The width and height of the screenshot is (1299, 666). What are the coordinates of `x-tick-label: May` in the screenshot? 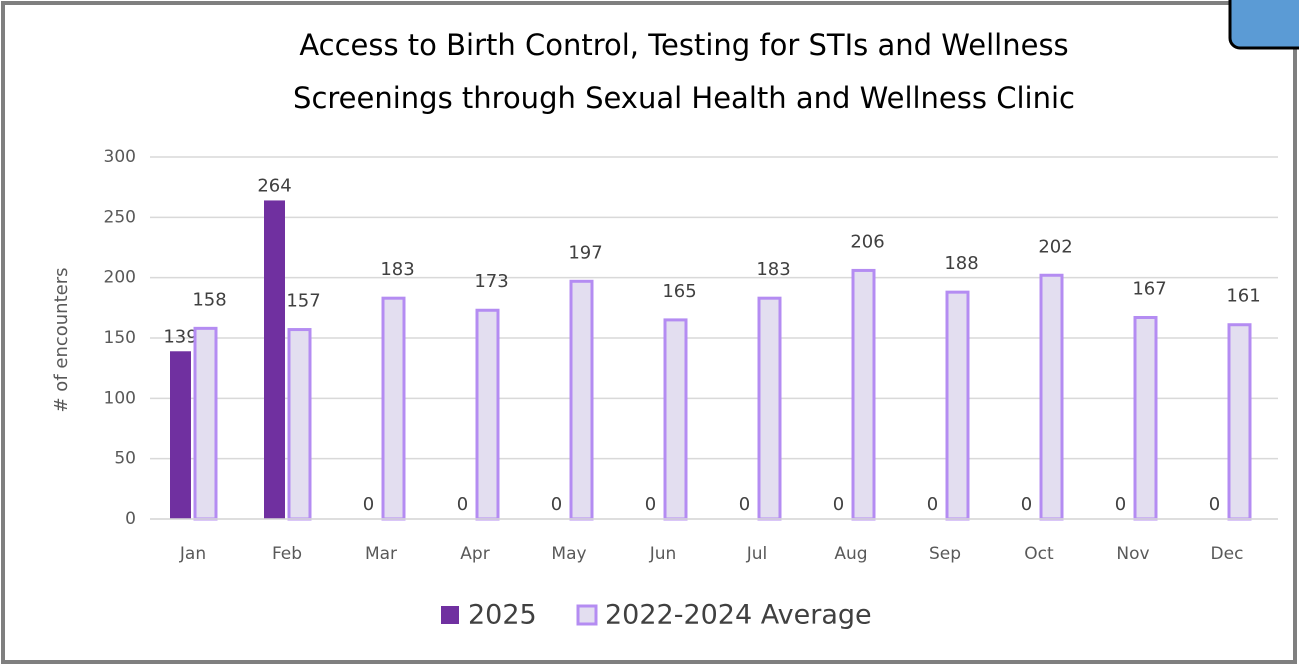 It's located at (568, 554).